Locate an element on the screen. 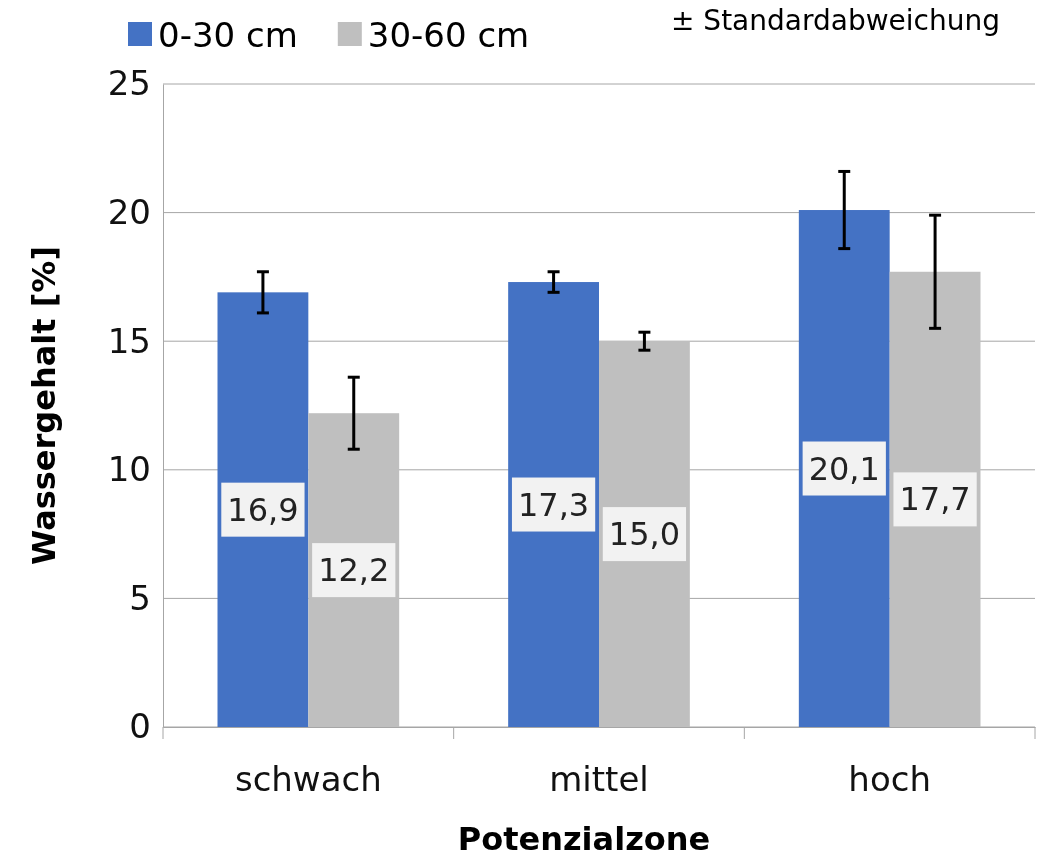 The width and height of the screenshot is (1038, 860). y-tick-label: 5 is located at coordinates (140, 597).